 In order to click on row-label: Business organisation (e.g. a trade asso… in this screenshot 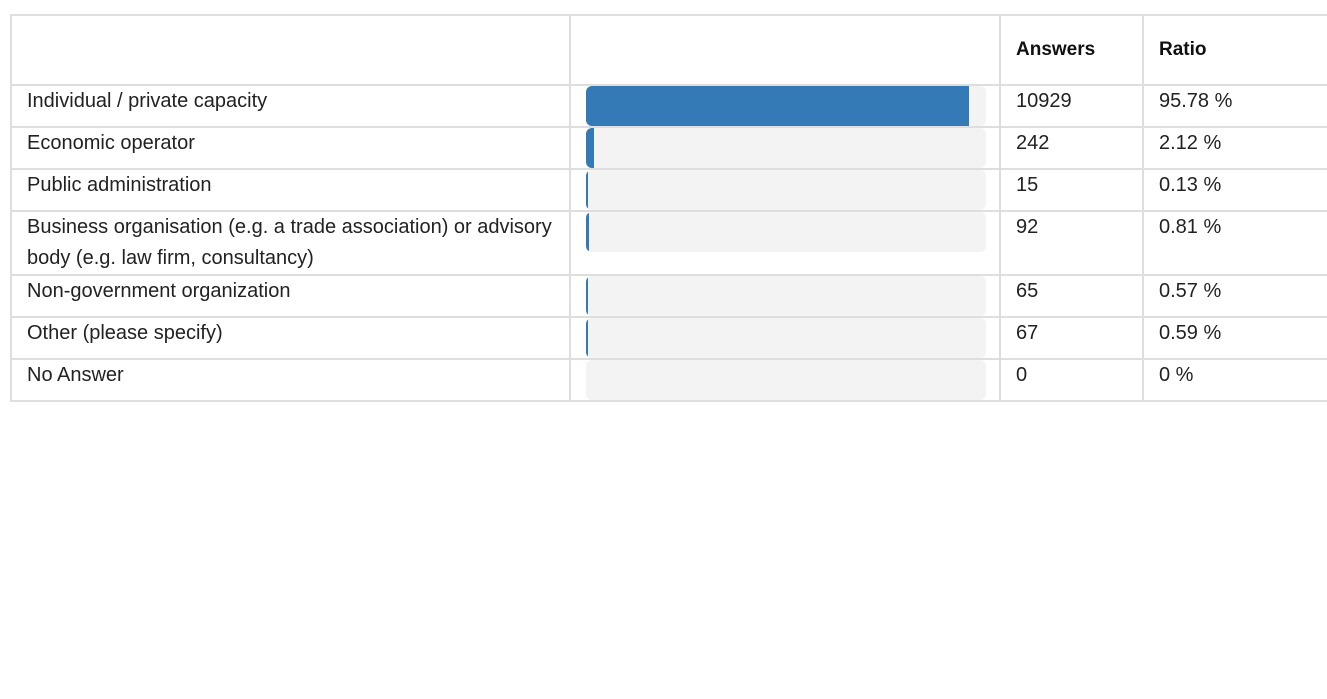, I will do `click(289, 242)`.